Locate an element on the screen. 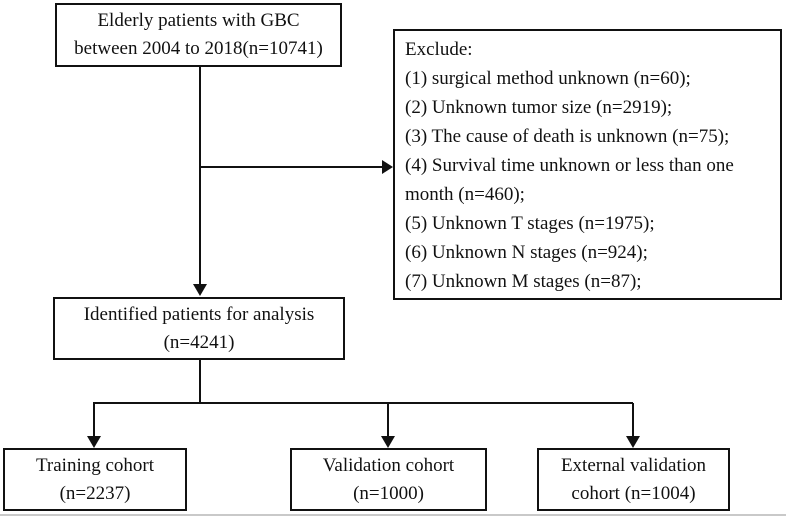 The image size is (786, 517). arrow-right-icon is located at coordinates (387, 167).